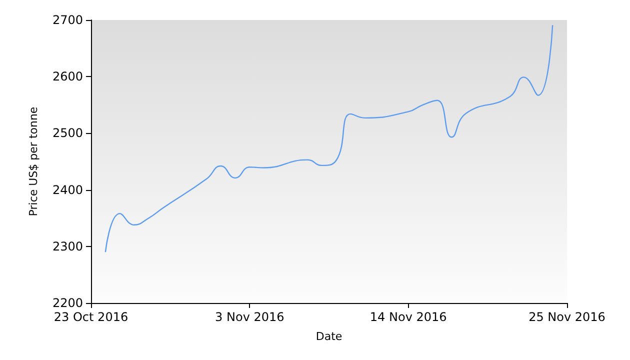 The height and width of the screenshot is (360, 630). What do you see at coordinates (329, 336) in the screenshot?
I see `x-axis-title: Date` at bounding box center [329, 336].